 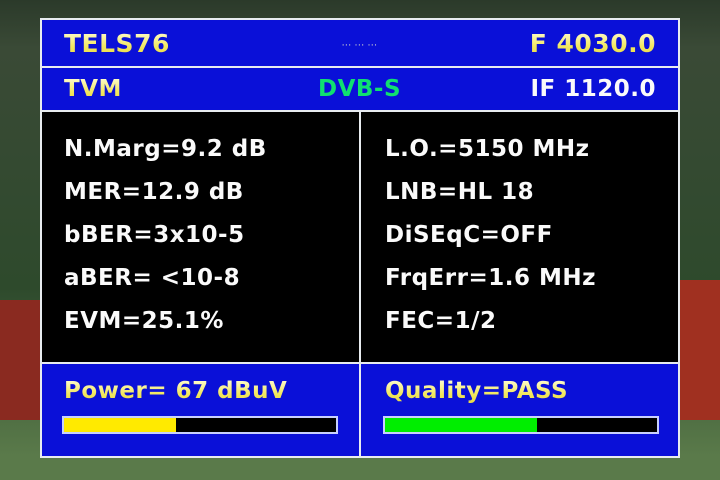 I want to click on quality-bar, so click(x=521, y=425).